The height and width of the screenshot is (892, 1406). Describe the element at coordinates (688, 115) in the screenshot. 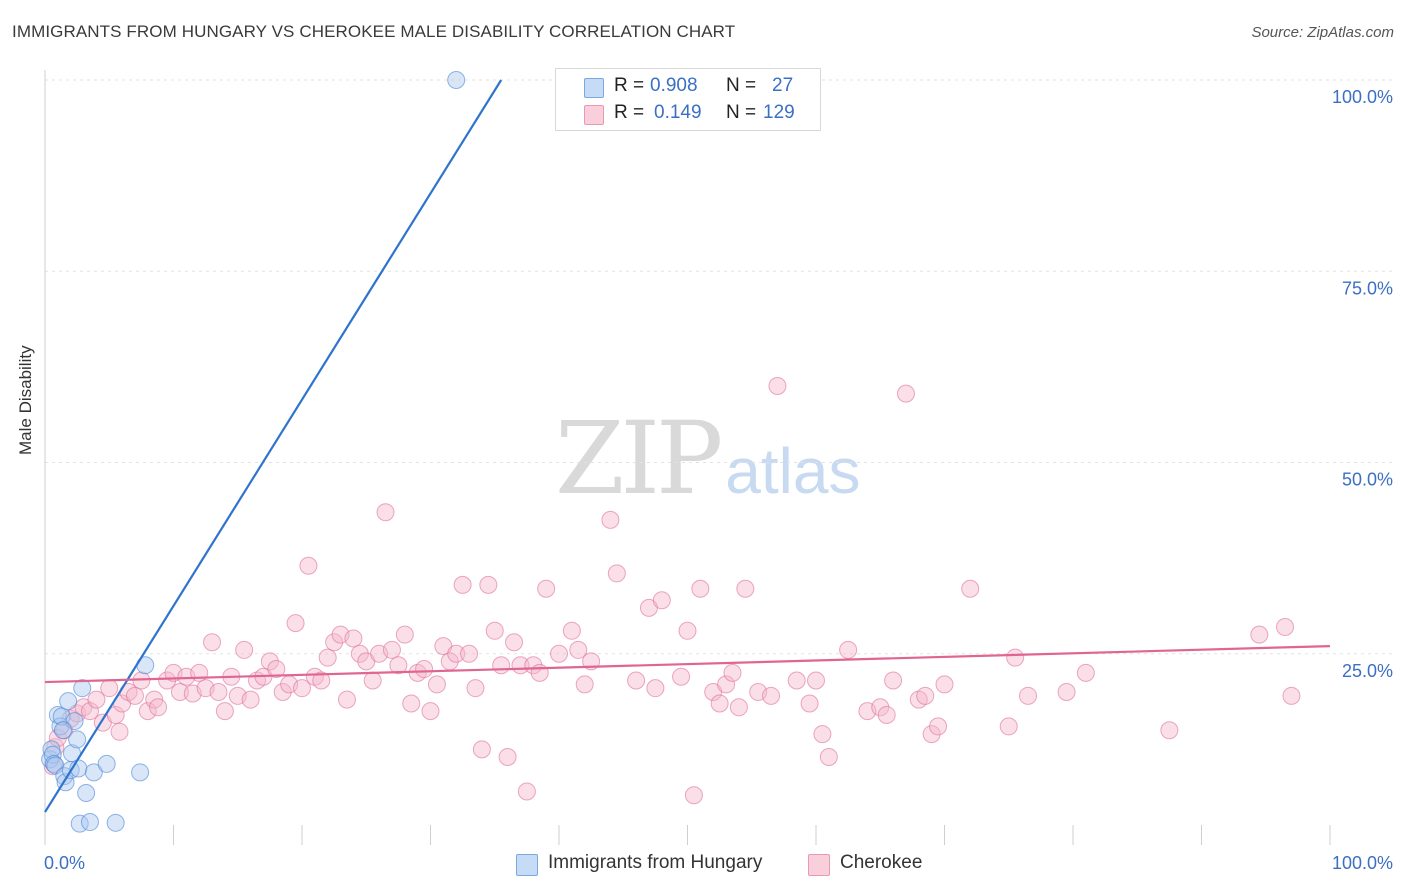

I see `stats-row-cherokee: R = 0.149 N = 129` at that location.